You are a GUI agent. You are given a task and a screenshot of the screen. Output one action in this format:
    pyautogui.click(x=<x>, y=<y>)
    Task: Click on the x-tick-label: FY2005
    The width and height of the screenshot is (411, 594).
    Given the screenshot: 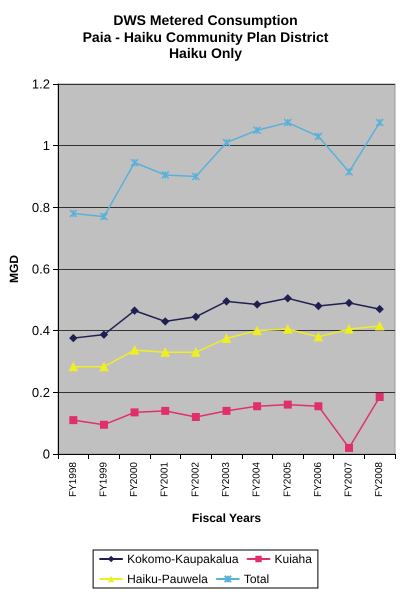 What is the action you would take?
    pyautogui.click(x=288, y=480)
    